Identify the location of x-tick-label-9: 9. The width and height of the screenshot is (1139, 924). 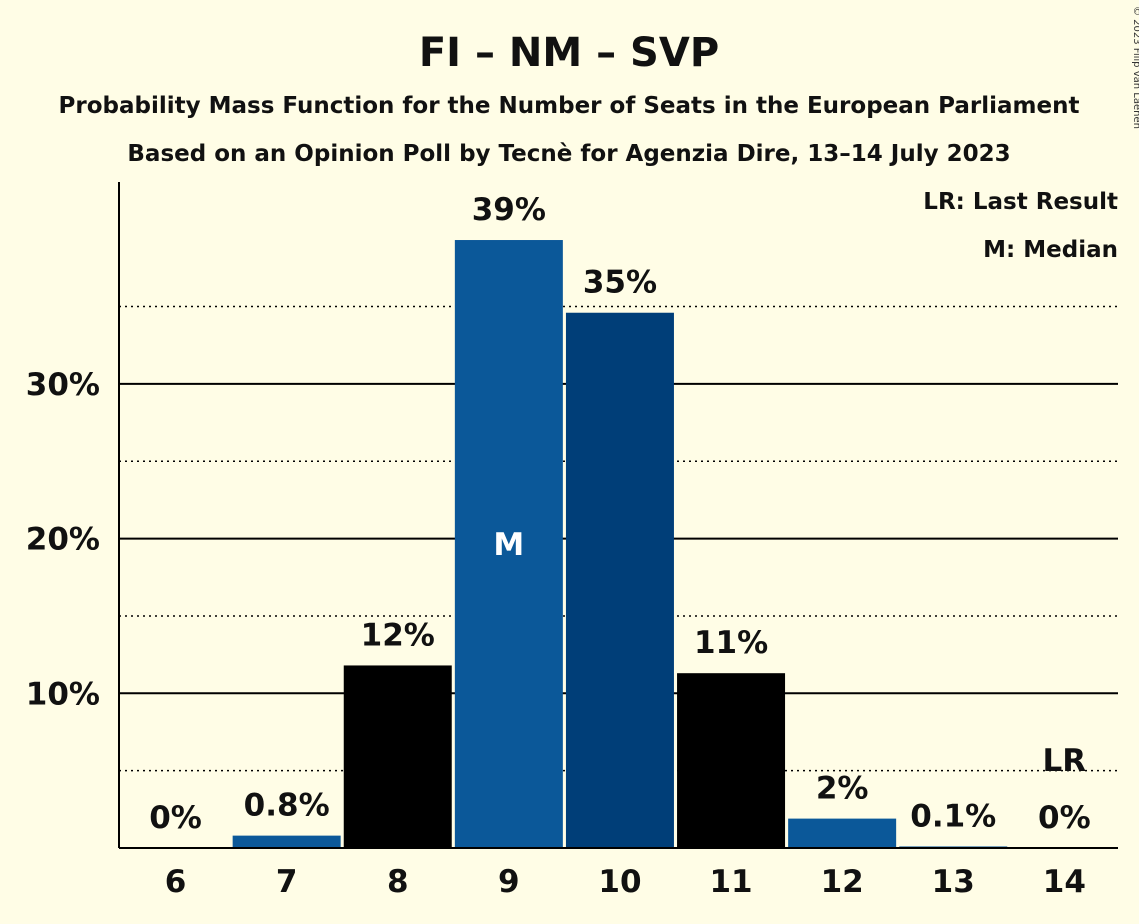
(509, 882).